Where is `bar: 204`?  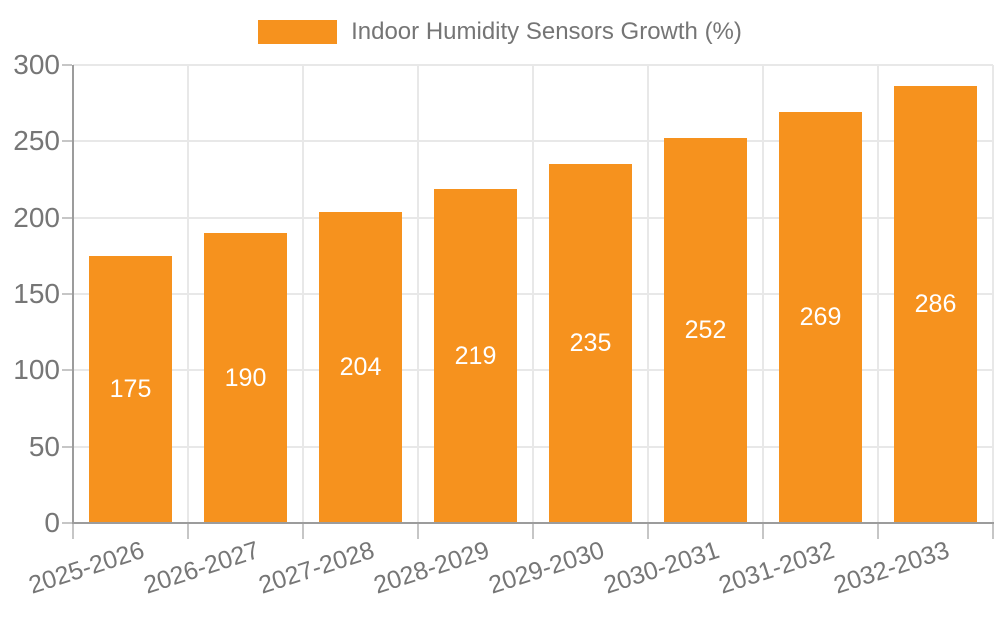
bar: 204 is located at coordinates (360, 367).